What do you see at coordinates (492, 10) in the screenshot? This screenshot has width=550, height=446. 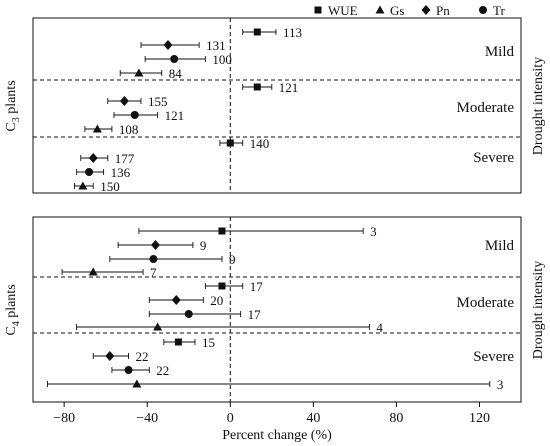 I see `legend-item-tr: Tr` at bounding box center [492, 10].